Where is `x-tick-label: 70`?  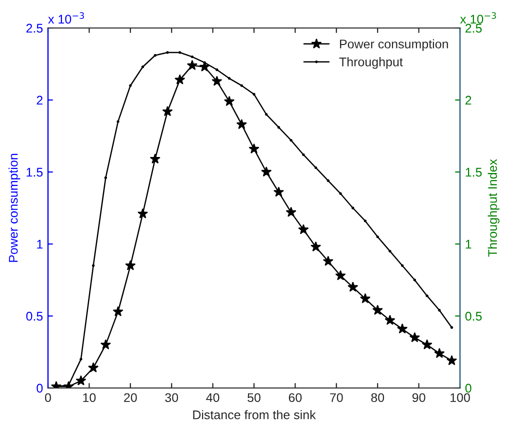 x-tick-label: 70 is located at coordinates (336, 397).